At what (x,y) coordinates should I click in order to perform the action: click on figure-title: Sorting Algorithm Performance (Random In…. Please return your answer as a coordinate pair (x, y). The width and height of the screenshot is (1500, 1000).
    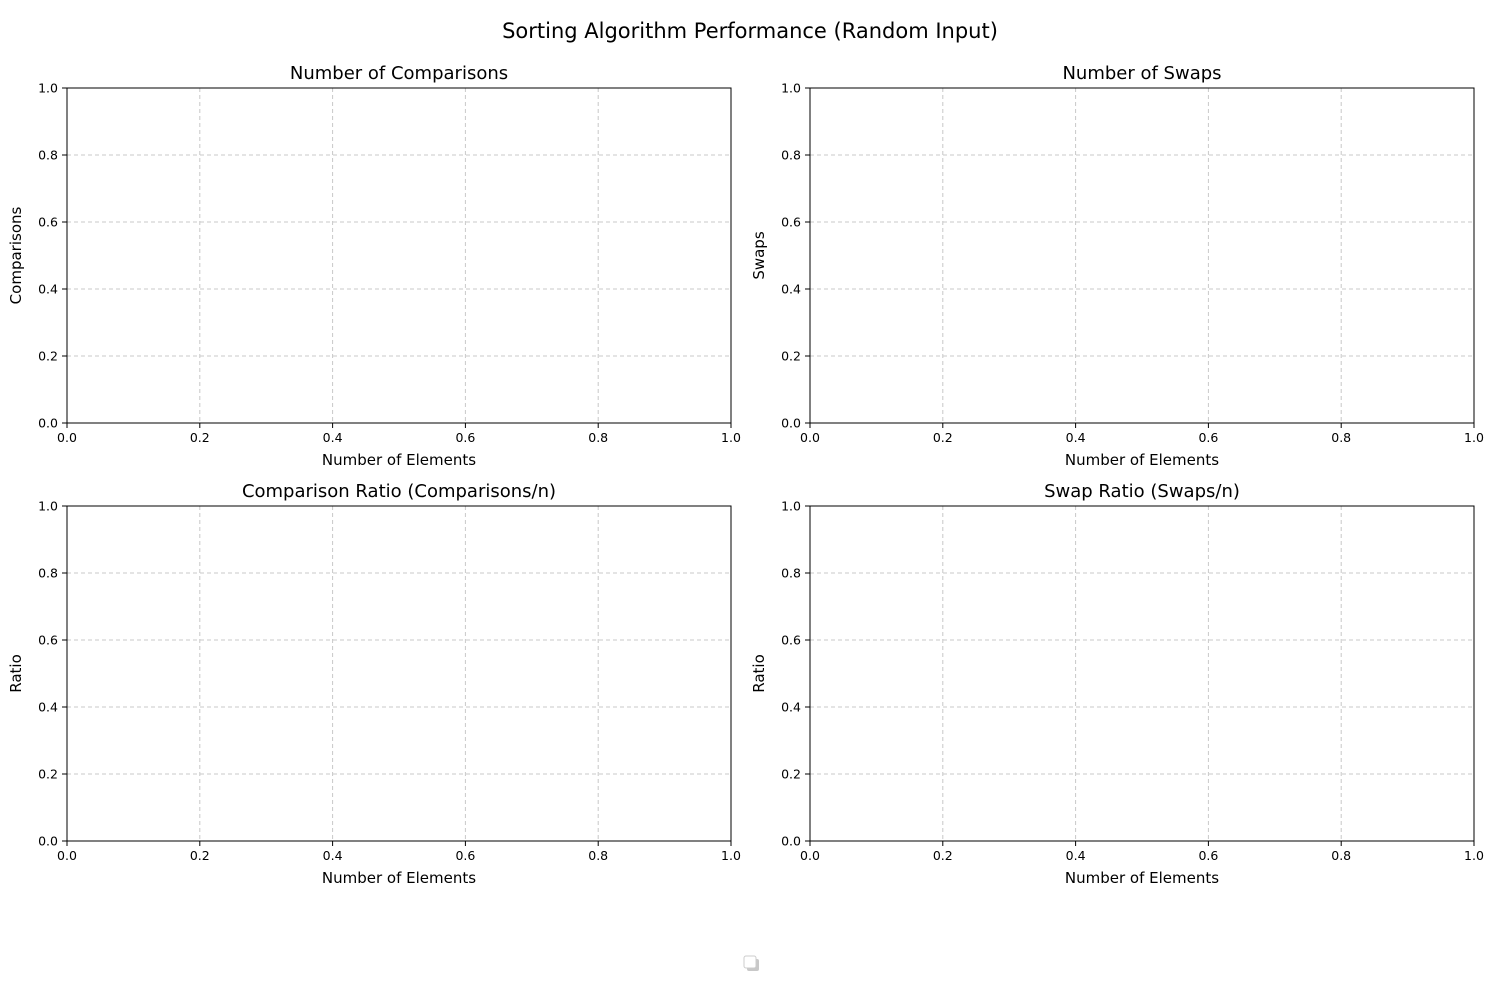
    Looking at the image, I should click on (750, 31).